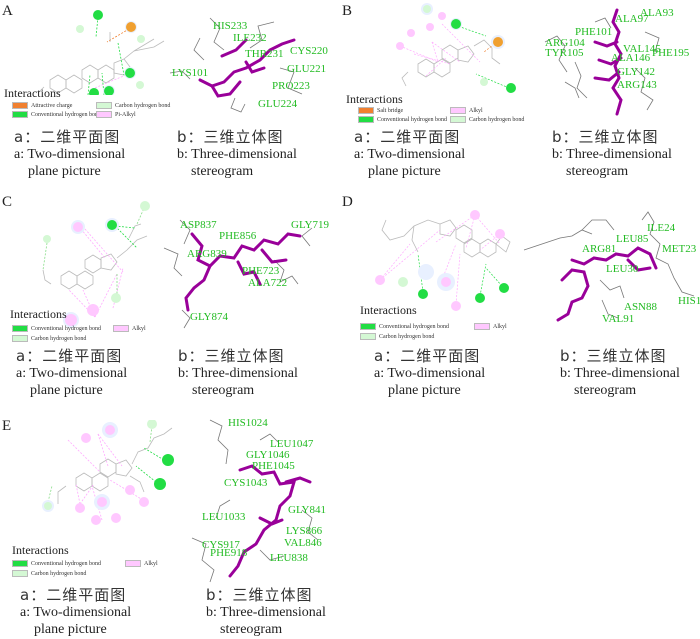 The width and height of the screenshot is (700, 639). What do you see at coordinates (278, 104) in the screenshot?
I see `residue-label: GLU224` at bounding box center [278, 104].